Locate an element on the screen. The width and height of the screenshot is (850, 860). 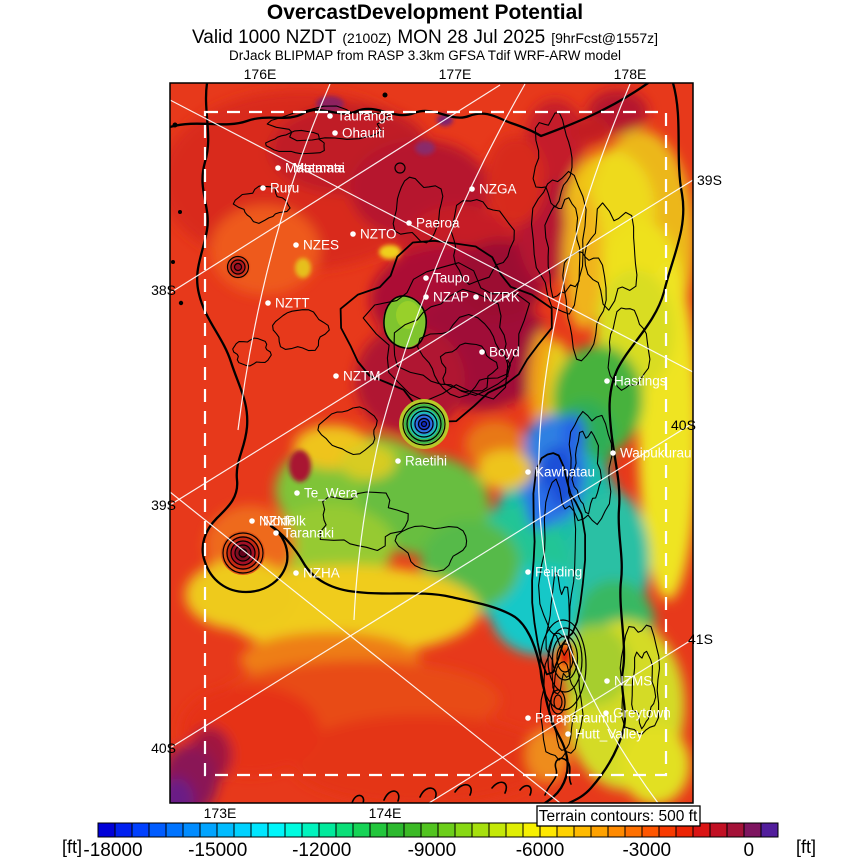
lake-taupo is located at coordinates (405, 322).